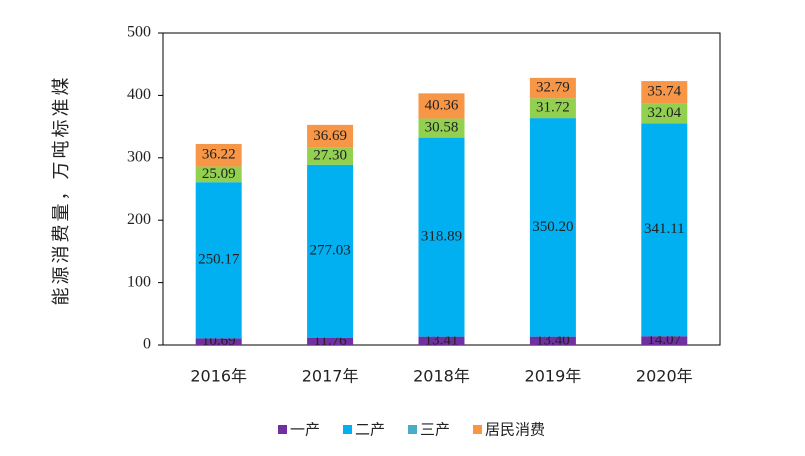 This screenshot has width=805, height=456. I want to click on legend-label: 居民消费, so click(515, 430).